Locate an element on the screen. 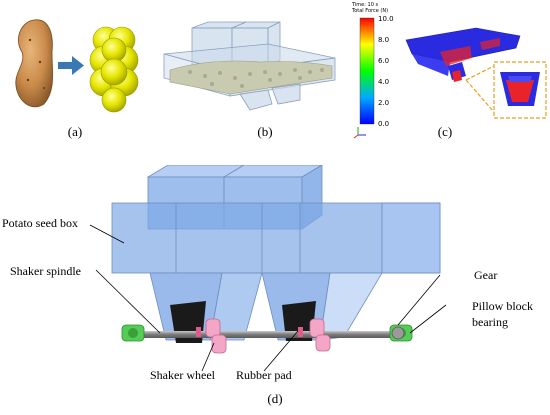  caption-c: (c) is located at coordinates (445, 131).